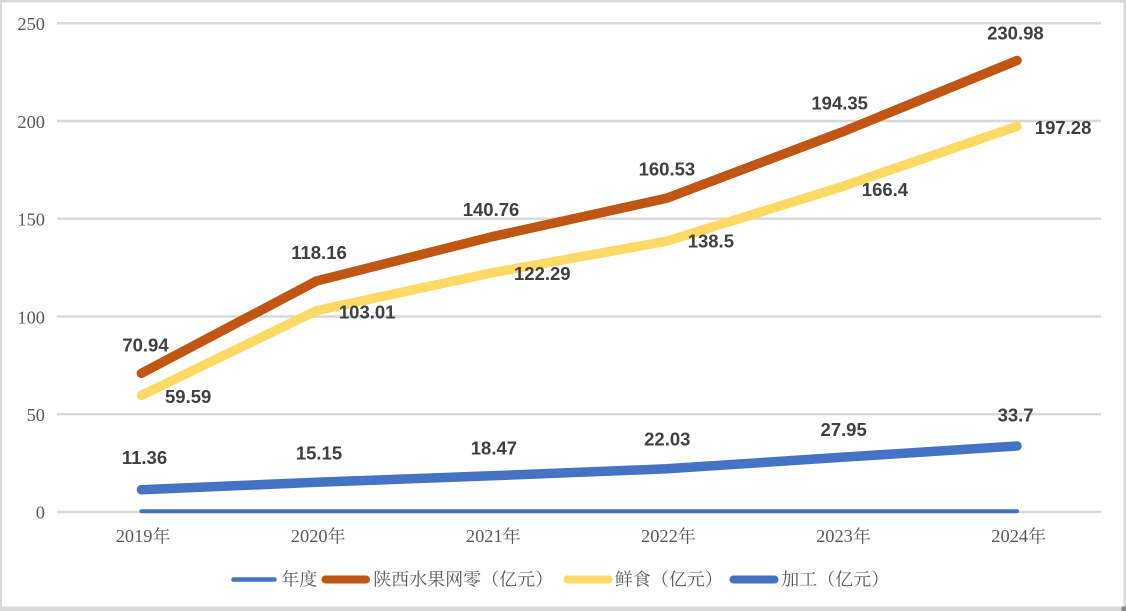 This screenshot has height=611, width=1126. What do you see at coordinates (31, 122) in the screenshot?
I see `svg-text: 200` at bounding box center [31, 122].